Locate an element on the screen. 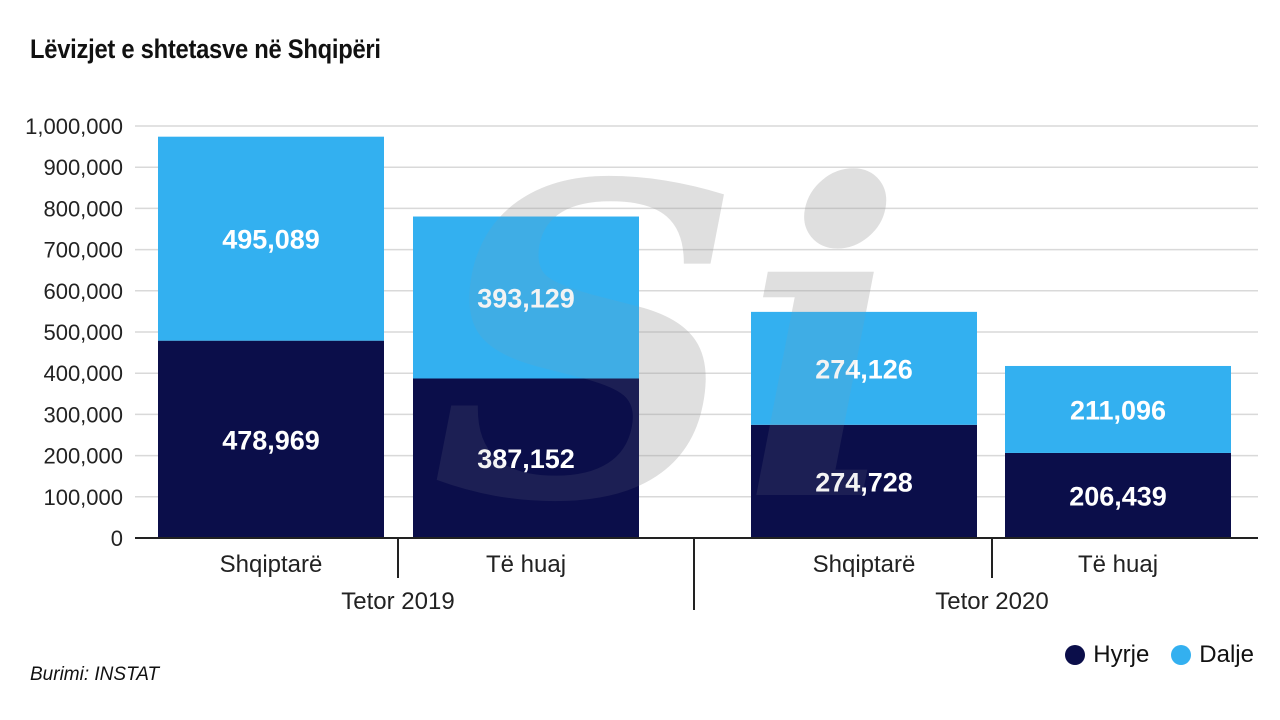 The width and height of the screenshot is (1280, 720). source-note: Burimi: INSTAT is located at coordinates (95, 674).